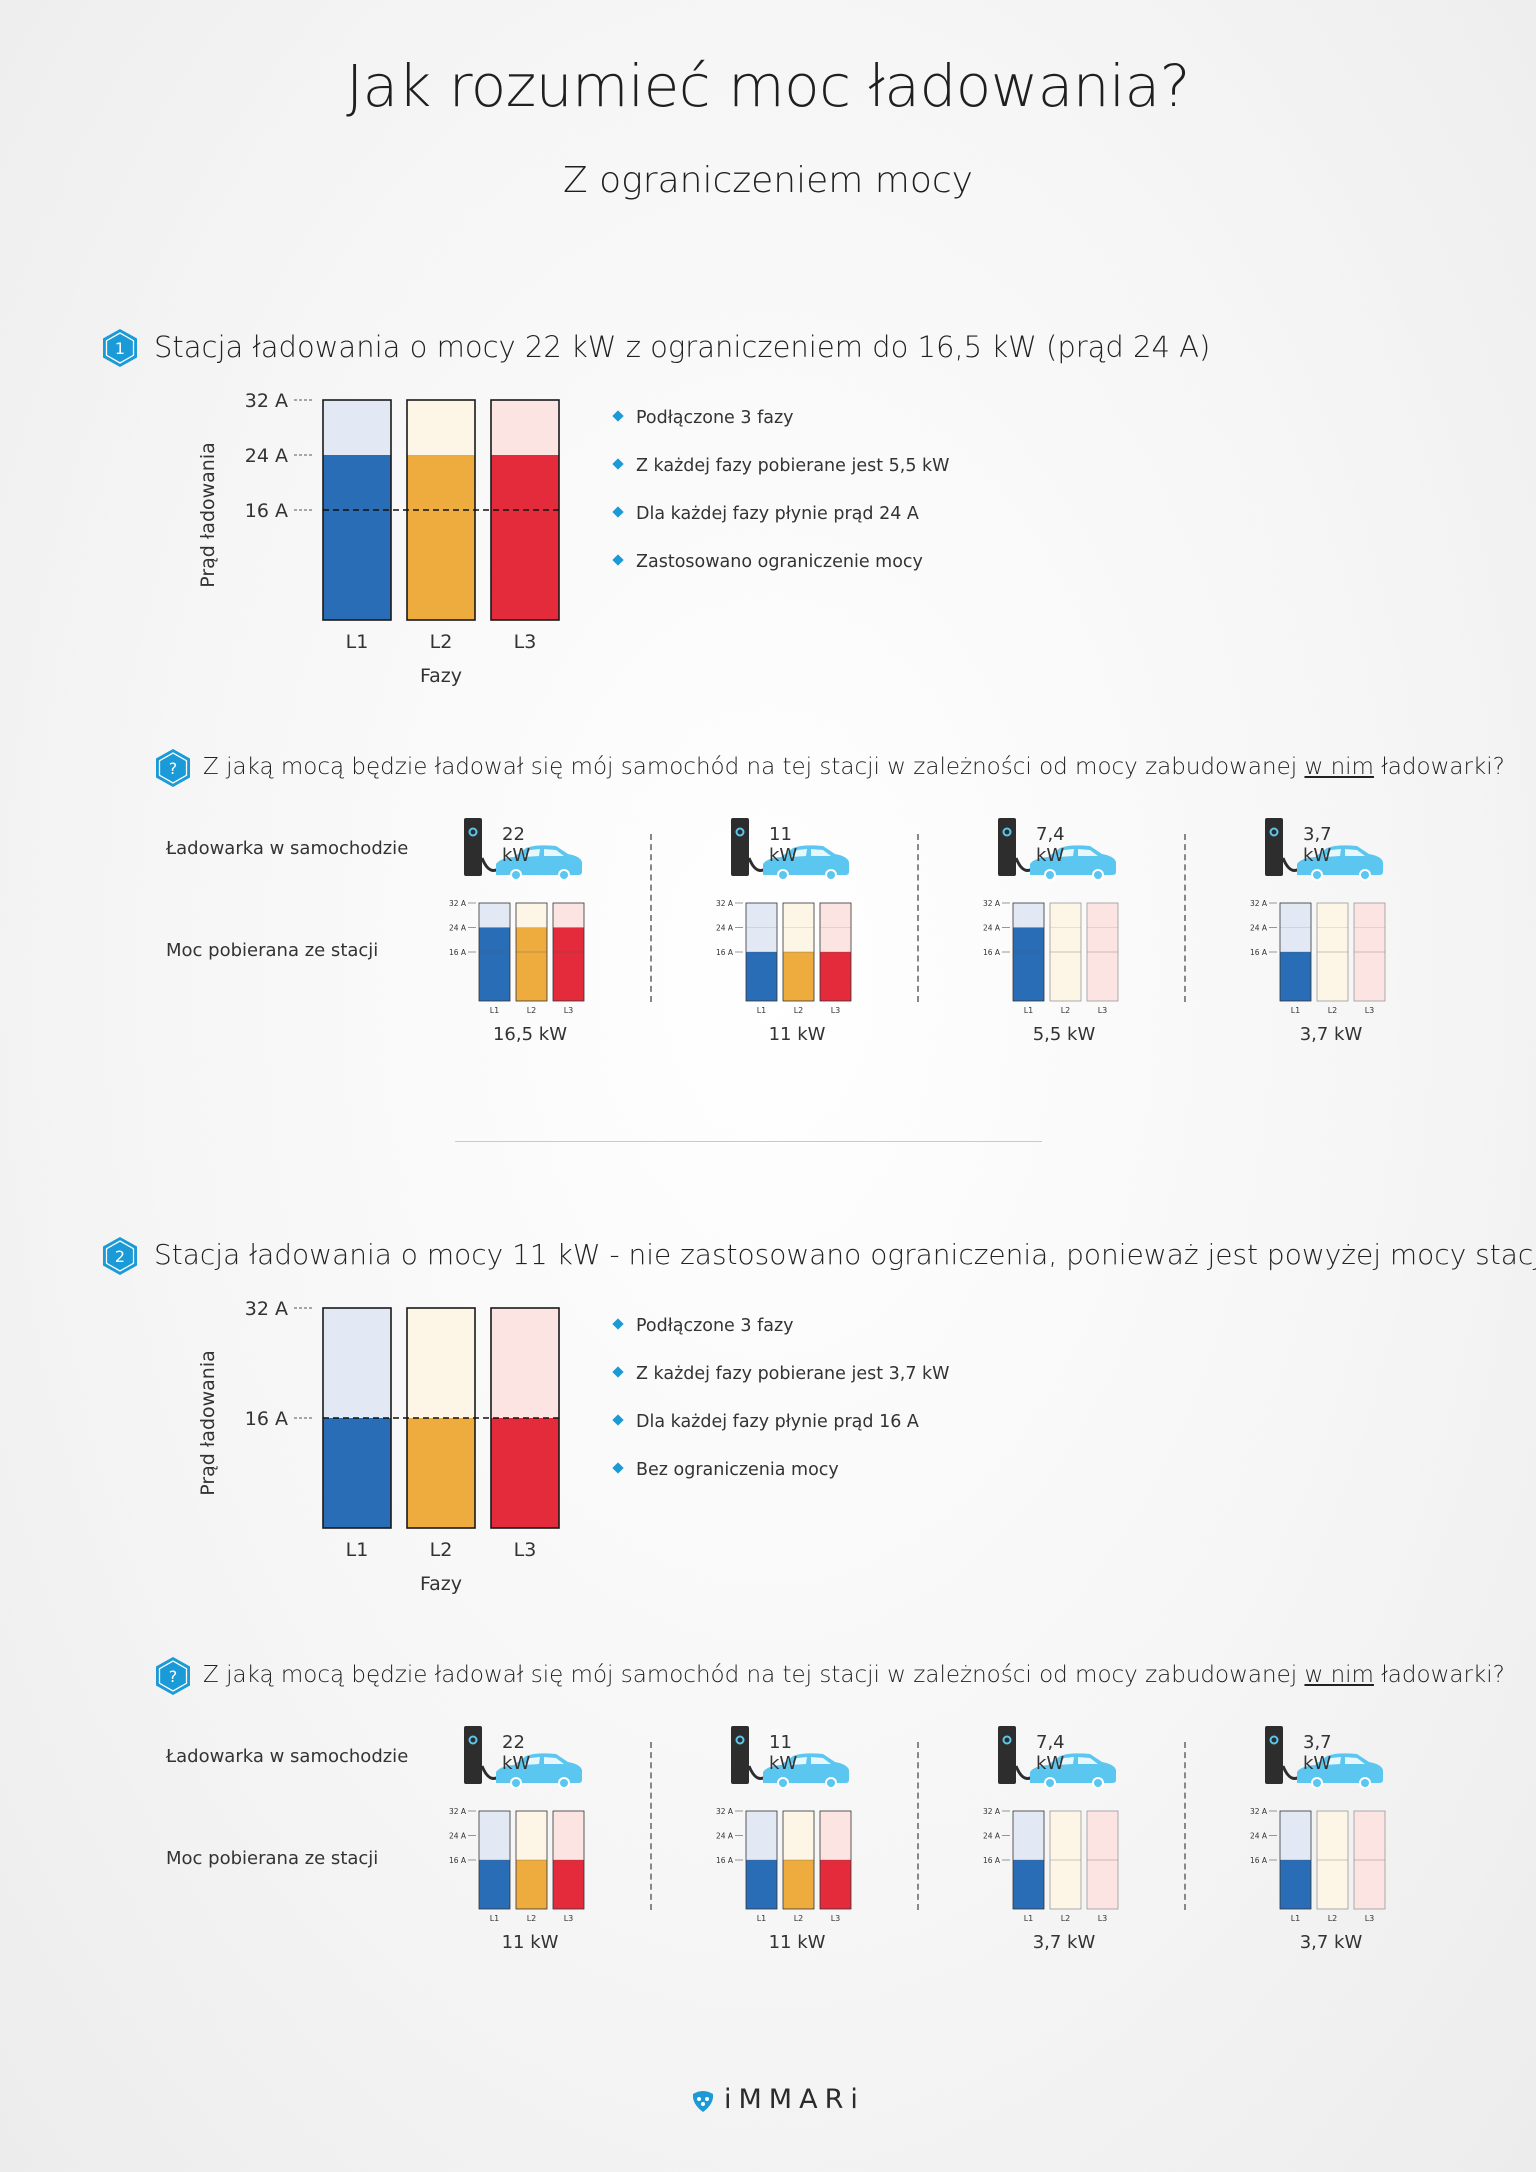  What do you see at coordinates (1064, 1034) in the screenshot?
I see `resulting-power: 5,5 kW` at bounding box center [1064, 1034].